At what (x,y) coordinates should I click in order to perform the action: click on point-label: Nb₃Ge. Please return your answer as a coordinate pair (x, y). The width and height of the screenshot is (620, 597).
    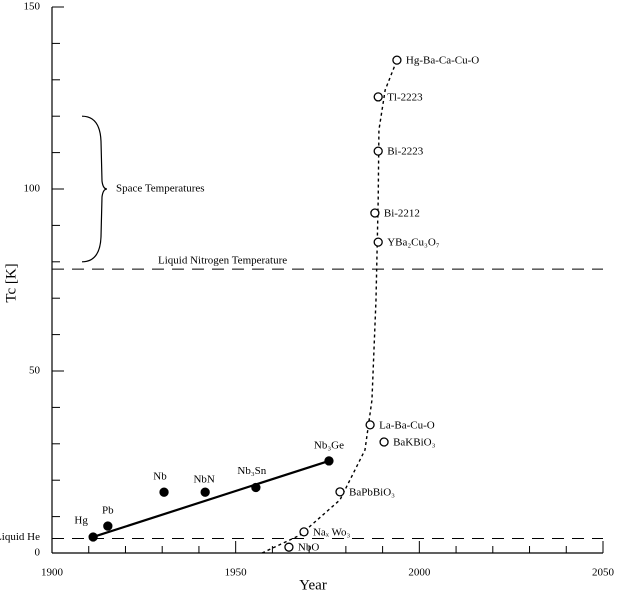
    Looking at the image, I should click on (329, 445).